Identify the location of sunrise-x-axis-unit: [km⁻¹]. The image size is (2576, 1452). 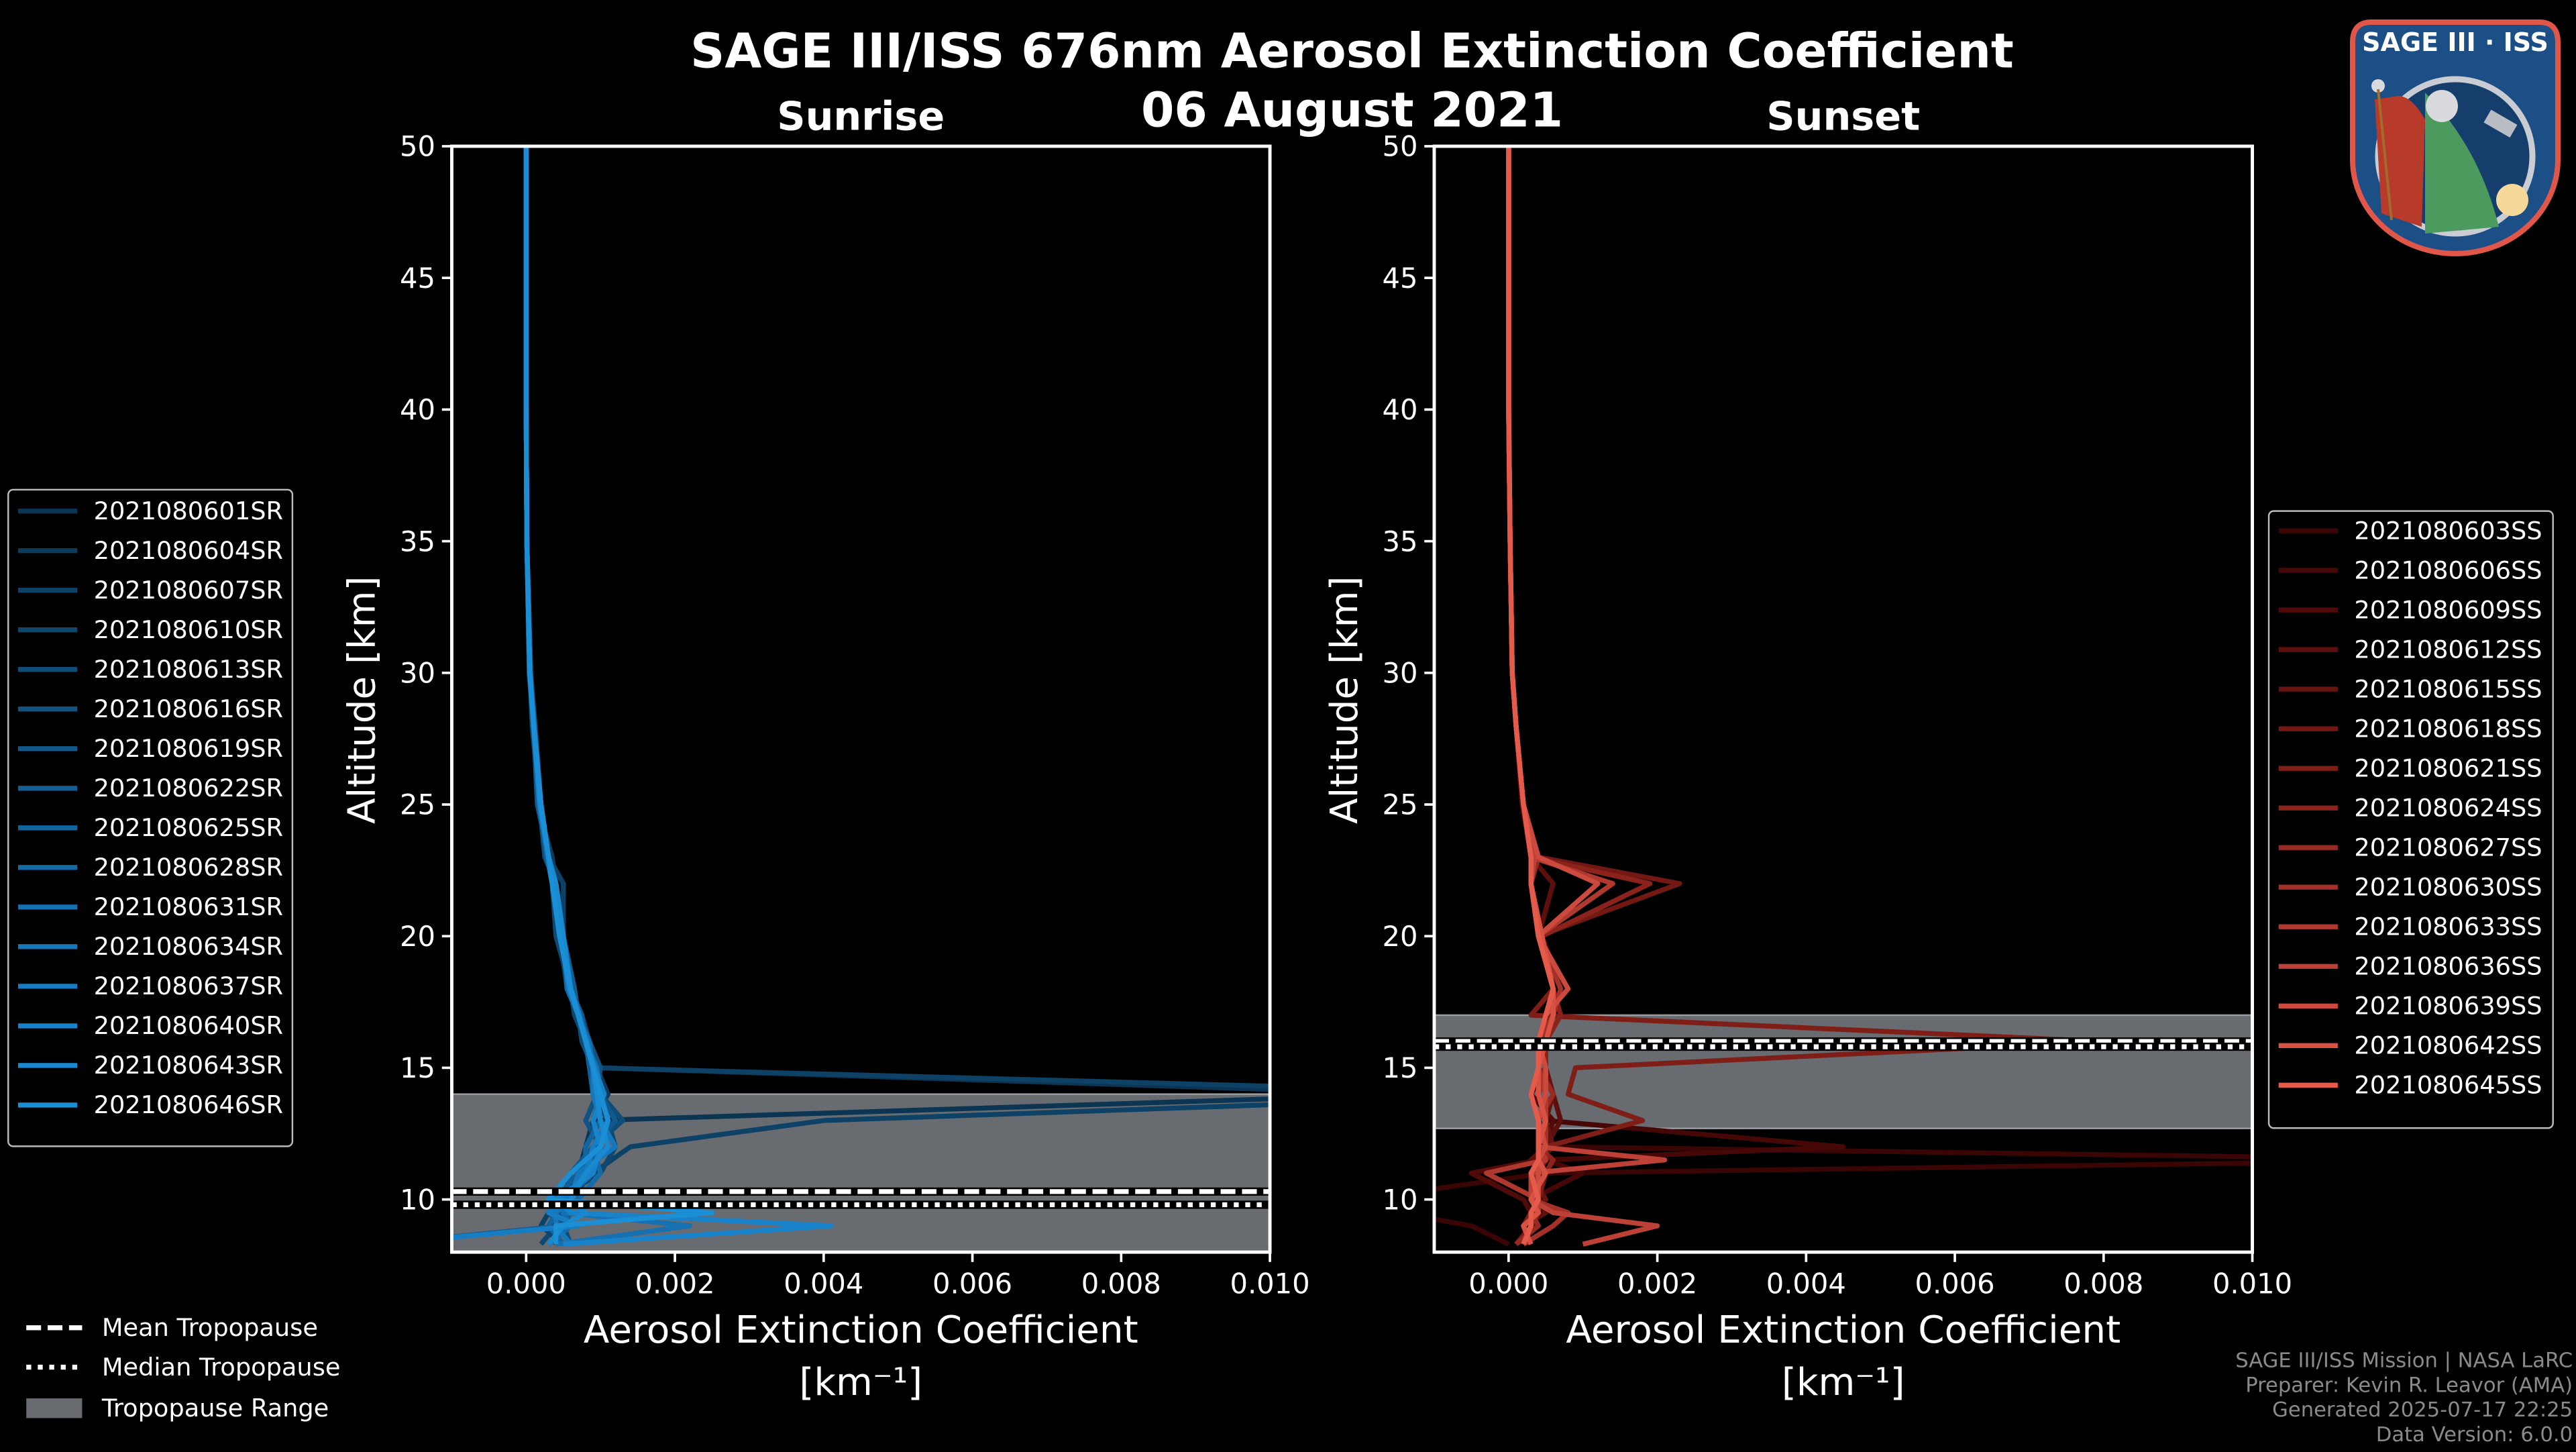
(860, 1382).